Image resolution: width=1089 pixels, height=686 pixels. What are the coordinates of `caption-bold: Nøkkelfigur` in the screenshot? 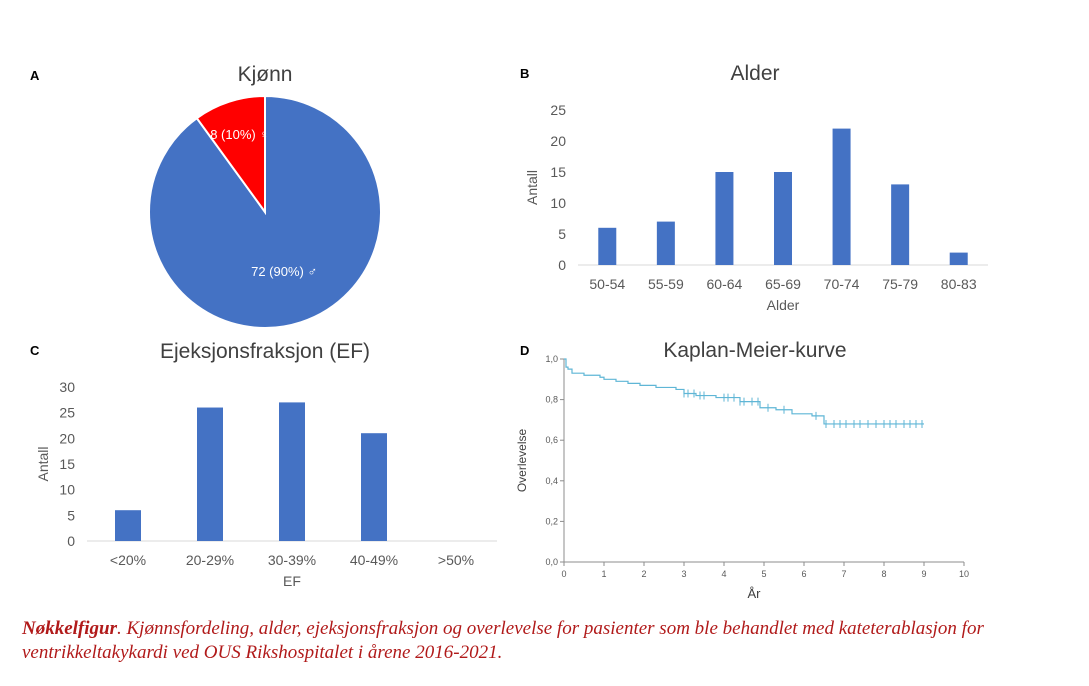 It's located at (69, 628).